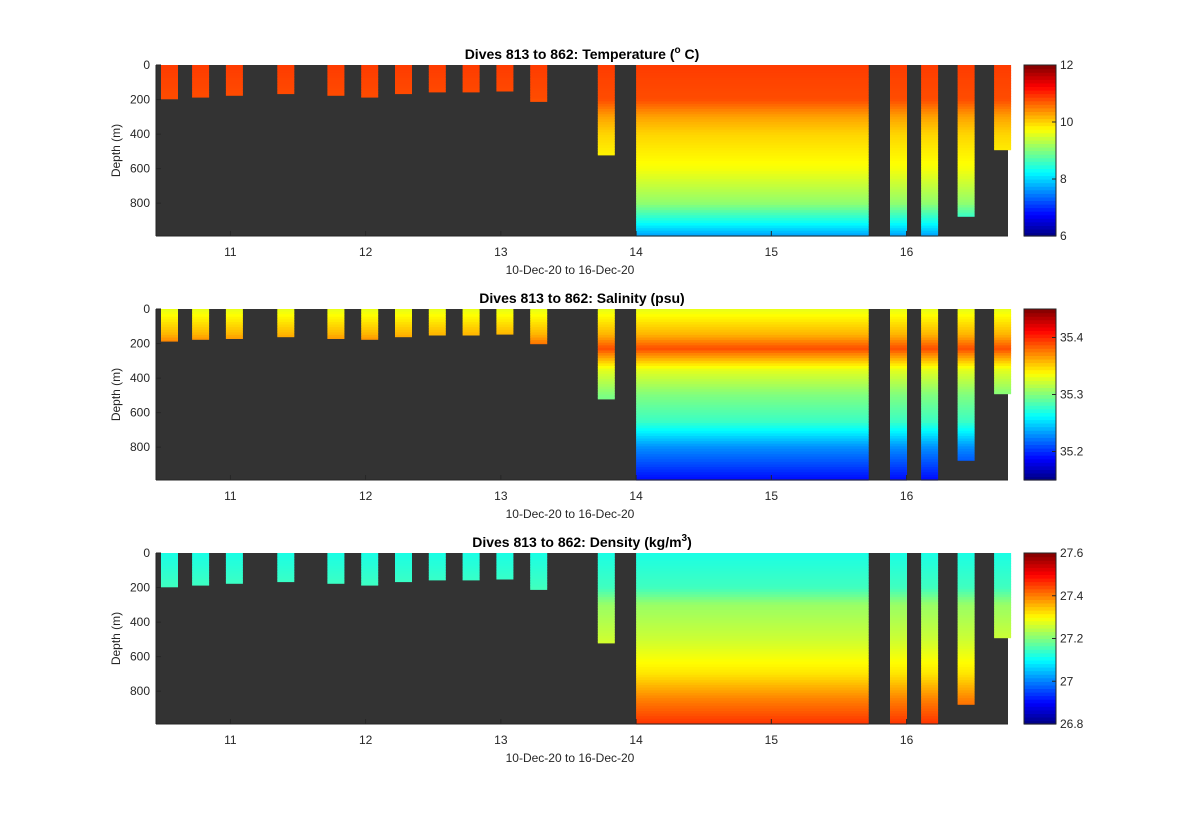  I want to click on y-tick-label: 400, so click(140, 134).